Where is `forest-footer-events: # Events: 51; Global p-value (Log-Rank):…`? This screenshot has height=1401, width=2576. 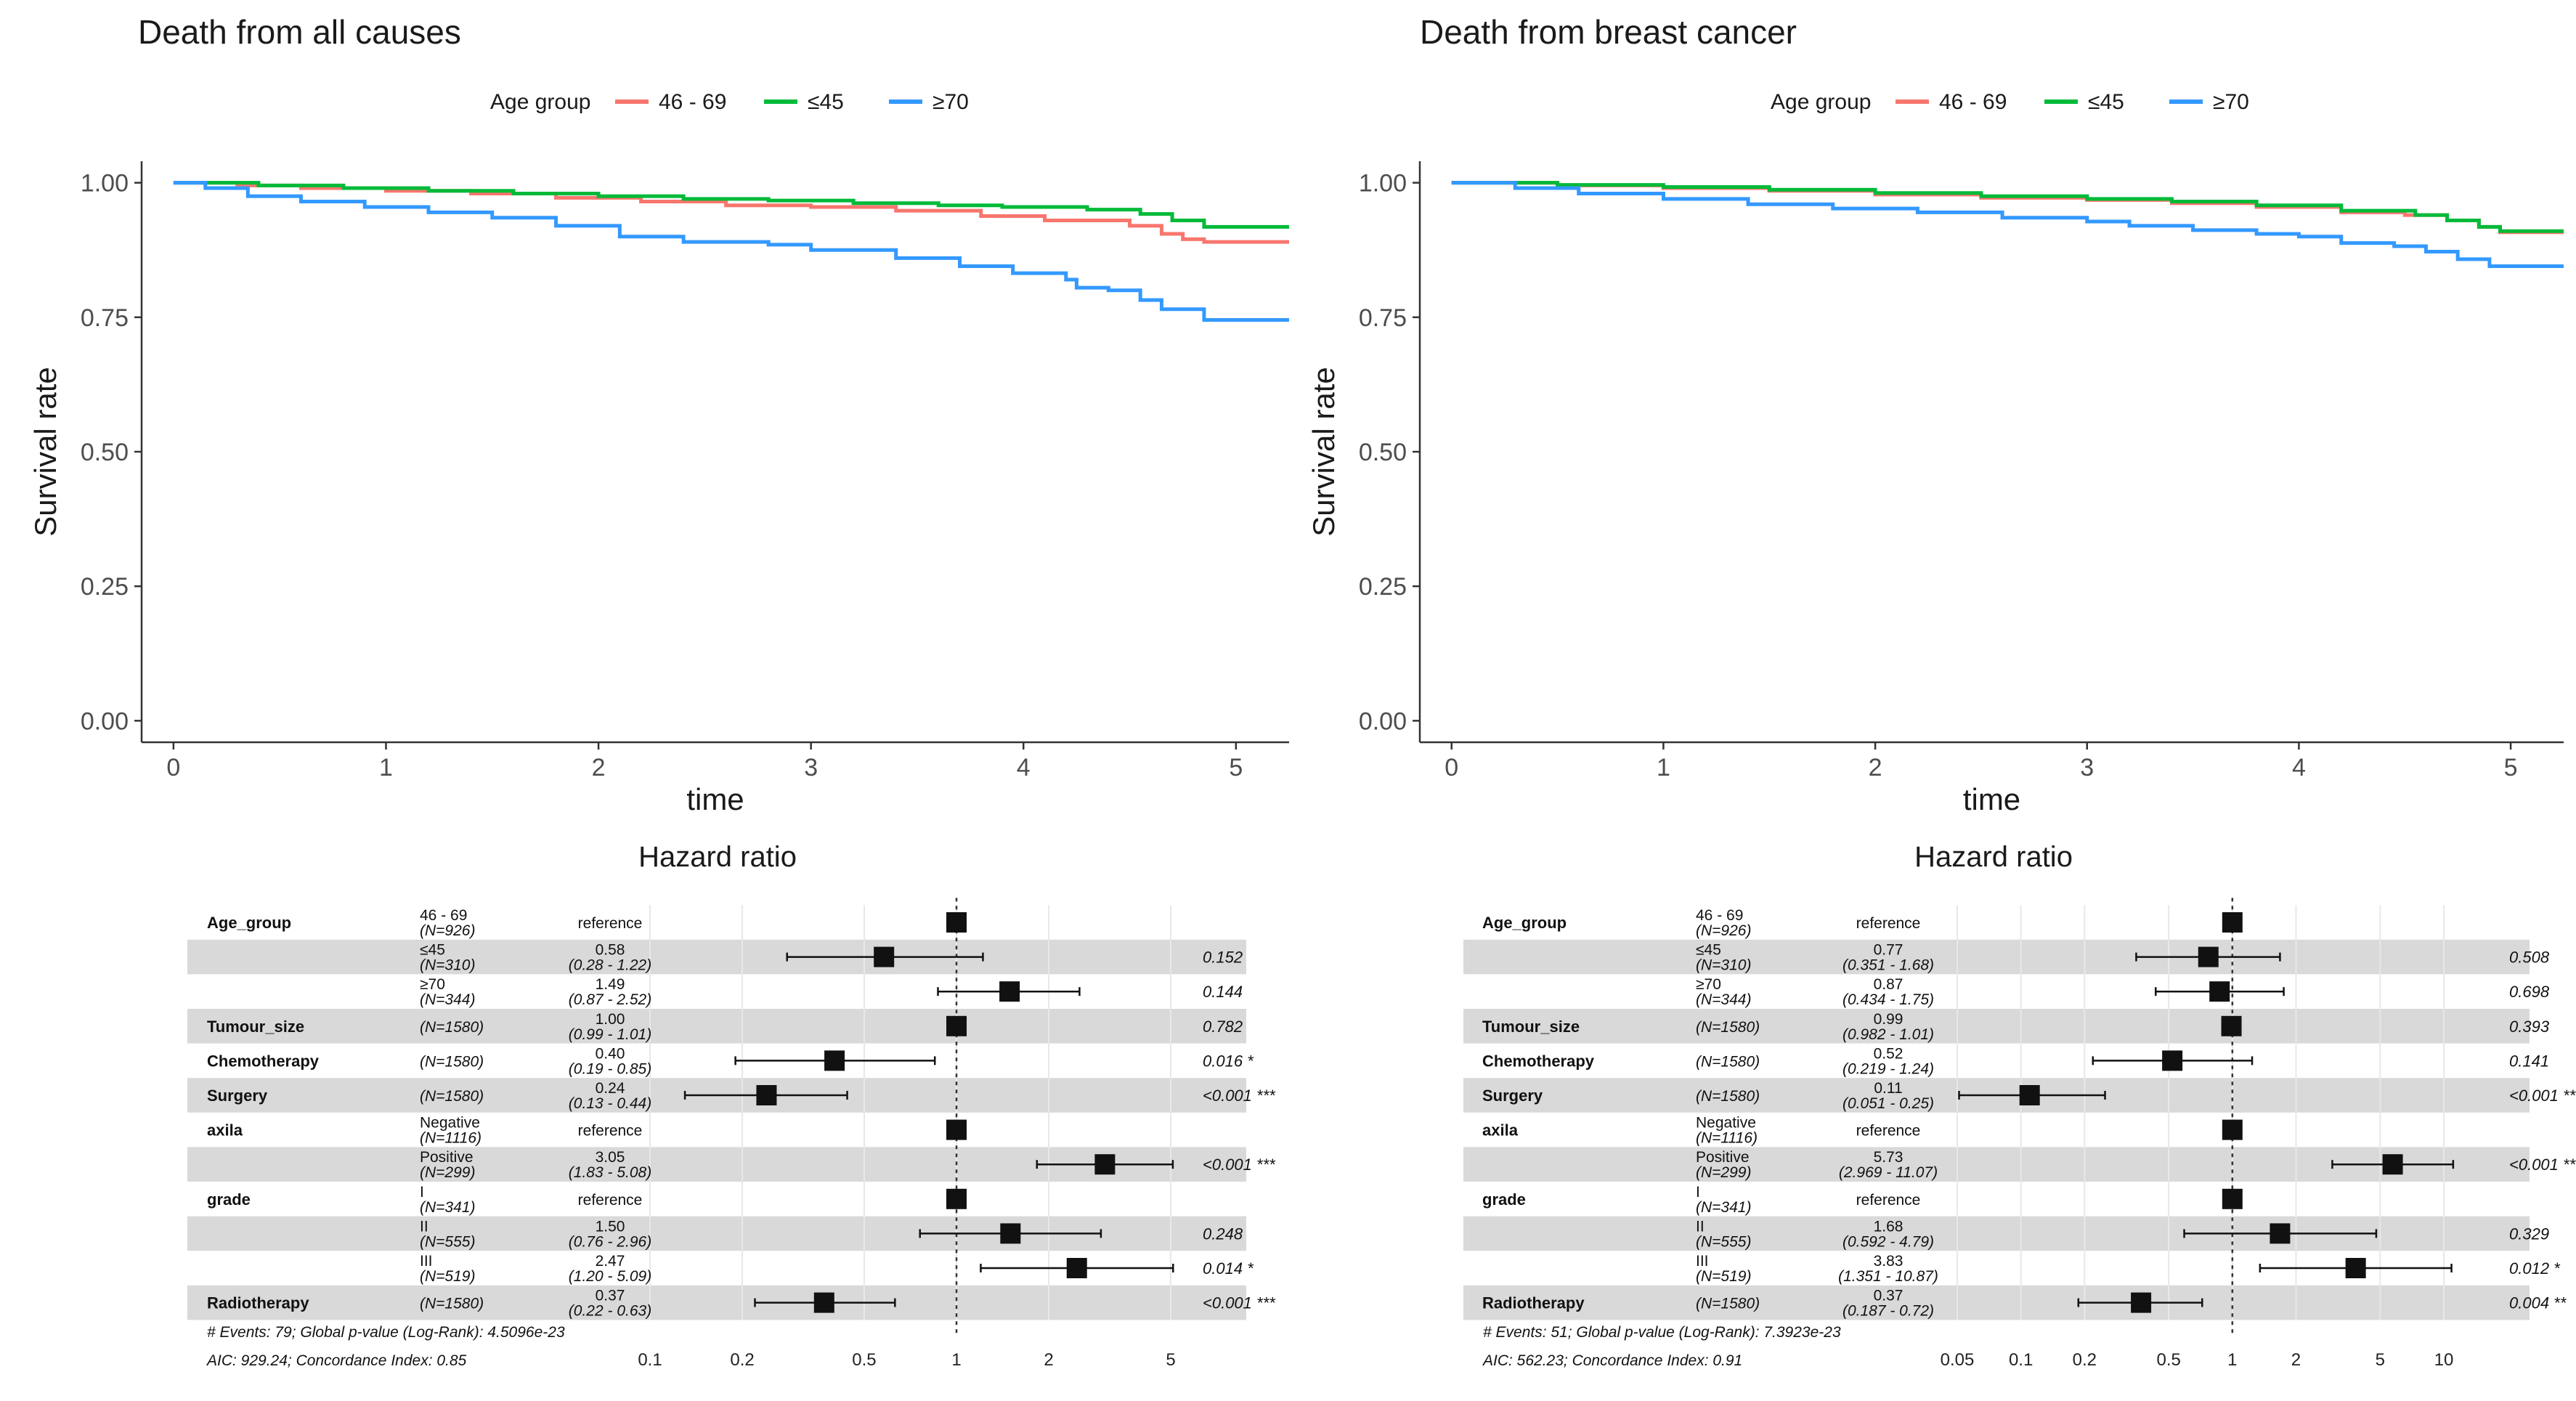 forest-footer-events: # Events: 51; Global p-value (Log-Rank):… is located at coordinates (1662, 1332).